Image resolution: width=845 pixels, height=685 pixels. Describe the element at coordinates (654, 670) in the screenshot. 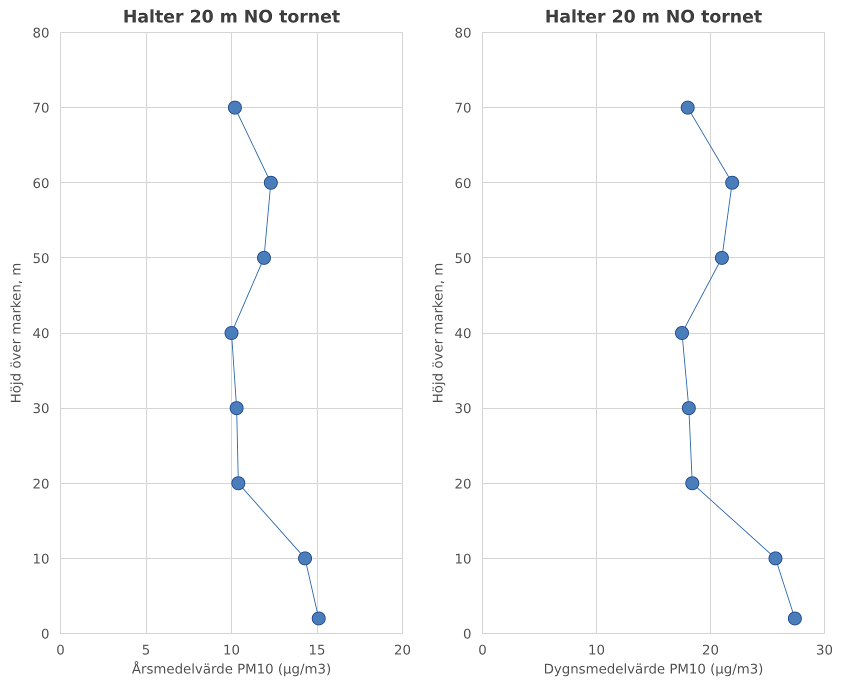

I see `x-axis-title: Dygnsmedelvärde PM10 (µg/m3)` at that location.